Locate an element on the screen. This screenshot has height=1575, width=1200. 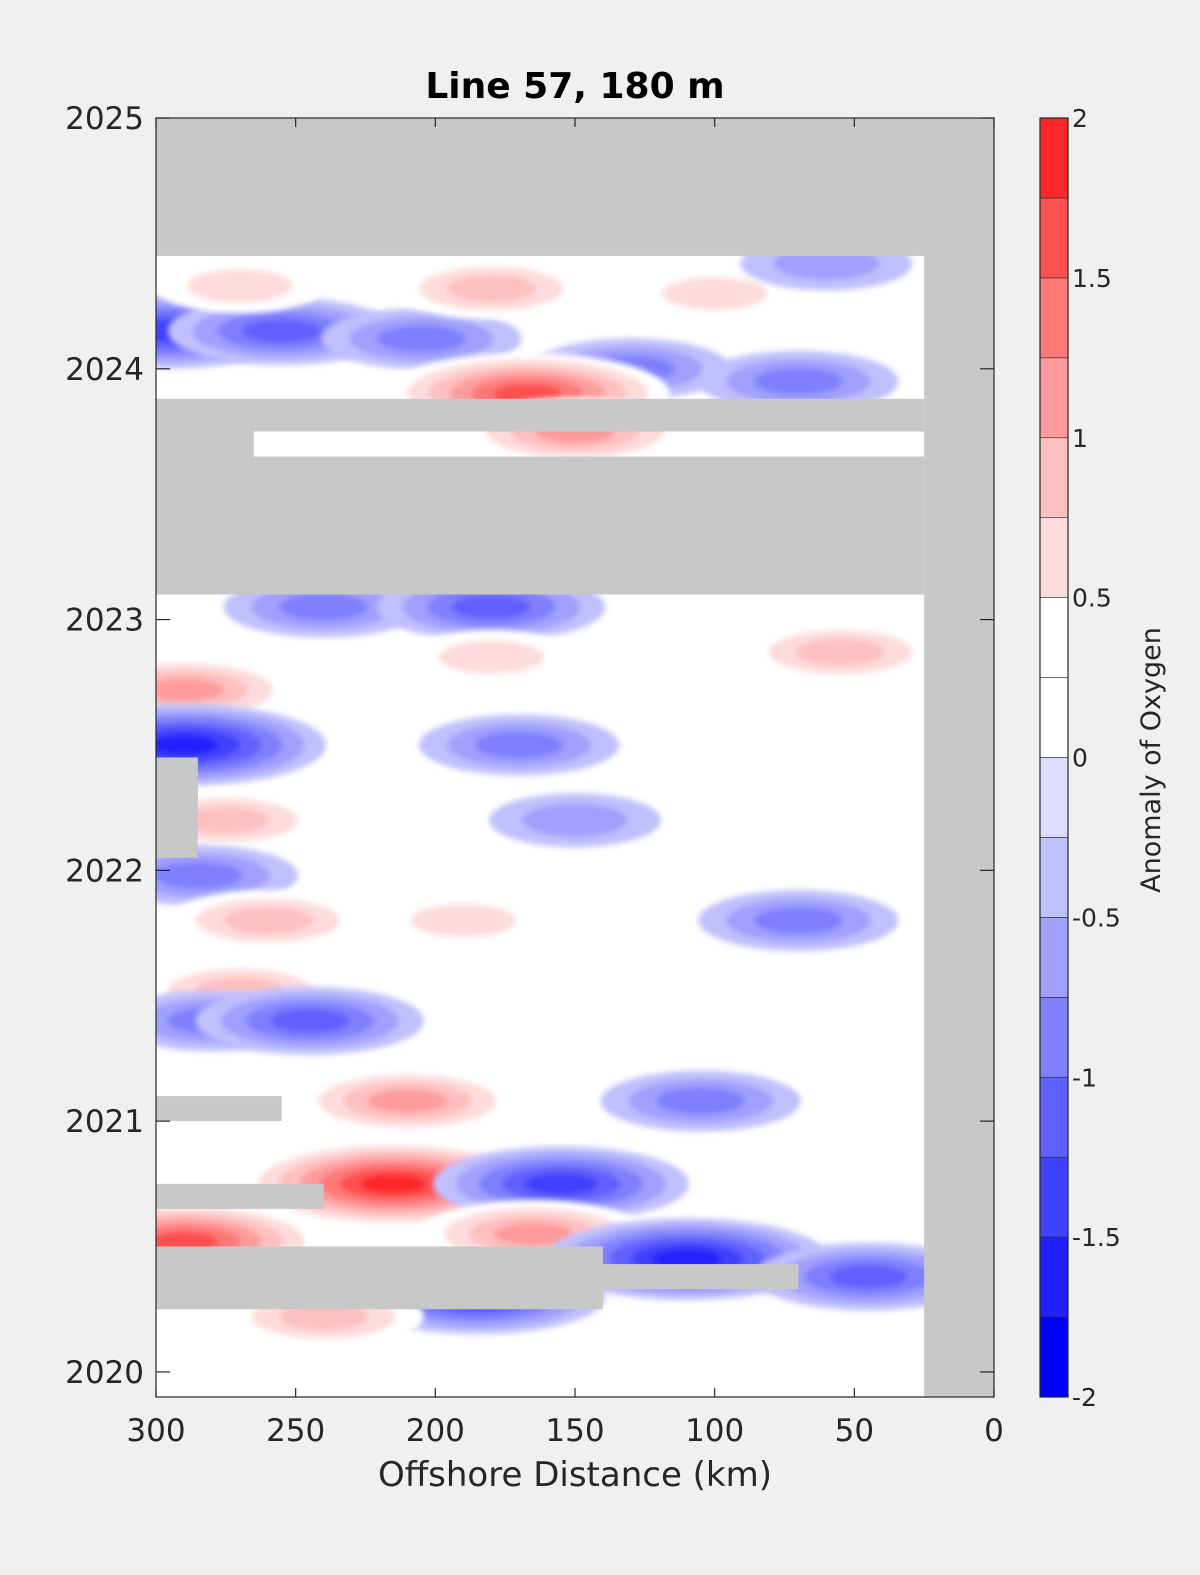
y-tick-label: 2022 is located at coordinates (104, 871).